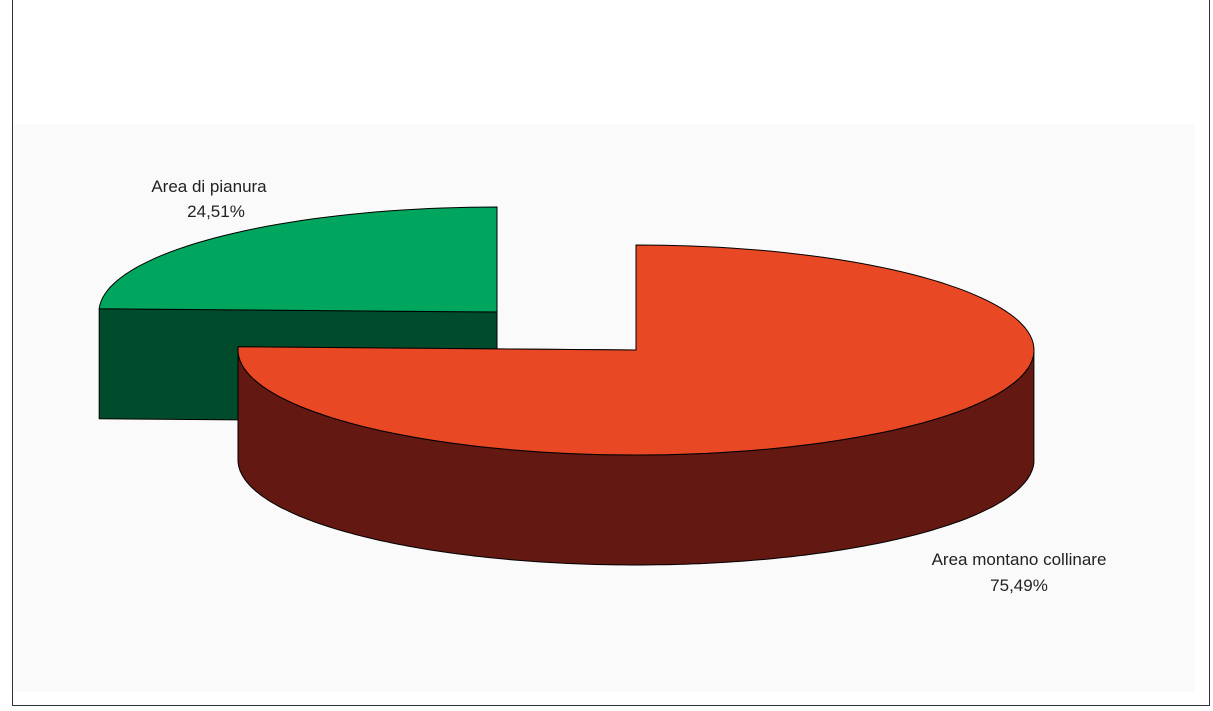 The image size is (1213, 711). I want to click on slice-label-montano: Area montano collinare, so click(1019, 559).